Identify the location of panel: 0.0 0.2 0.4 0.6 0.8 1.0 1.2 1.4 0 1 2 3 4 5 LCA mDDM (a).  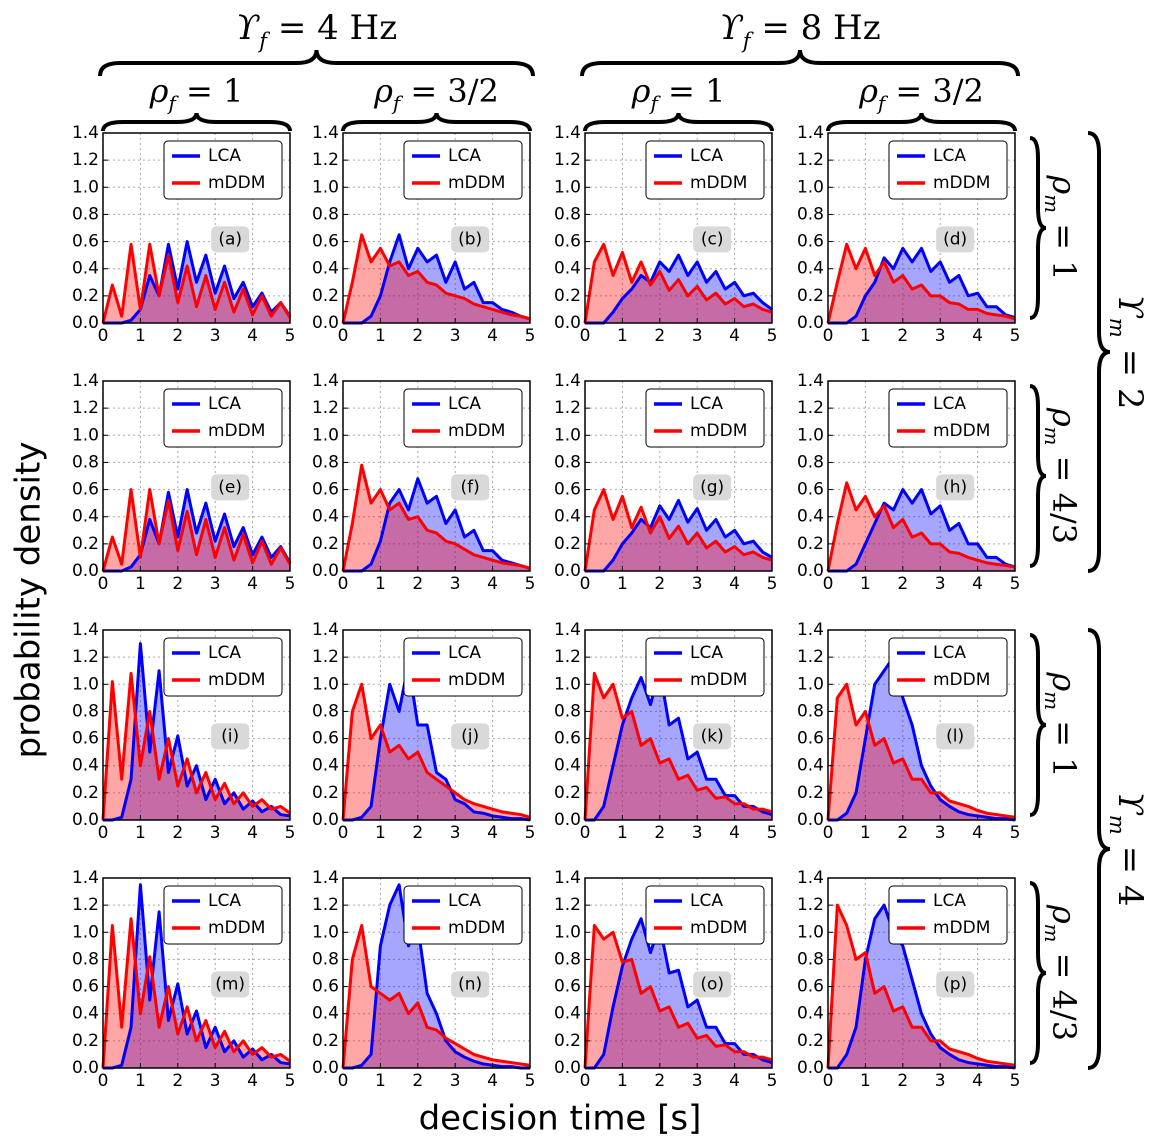
(183, 234).